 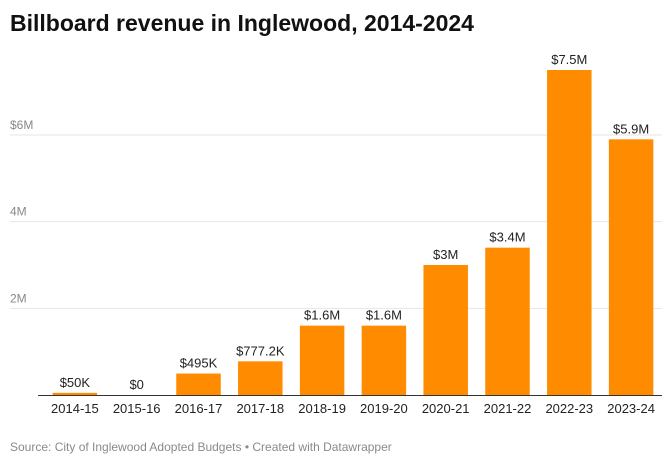 What do you see at coordinates (445, 254) in the screenshot?
I see `value-label: $3M` at bounding box center [445, 254].